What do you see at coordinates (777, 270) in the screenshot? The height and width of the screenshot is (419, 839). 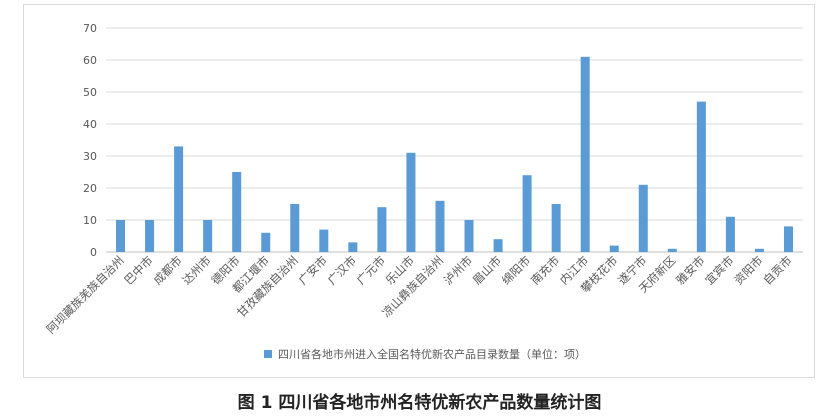 I see `x-tick-label: 自贡市` at bounding box center [777, 270].